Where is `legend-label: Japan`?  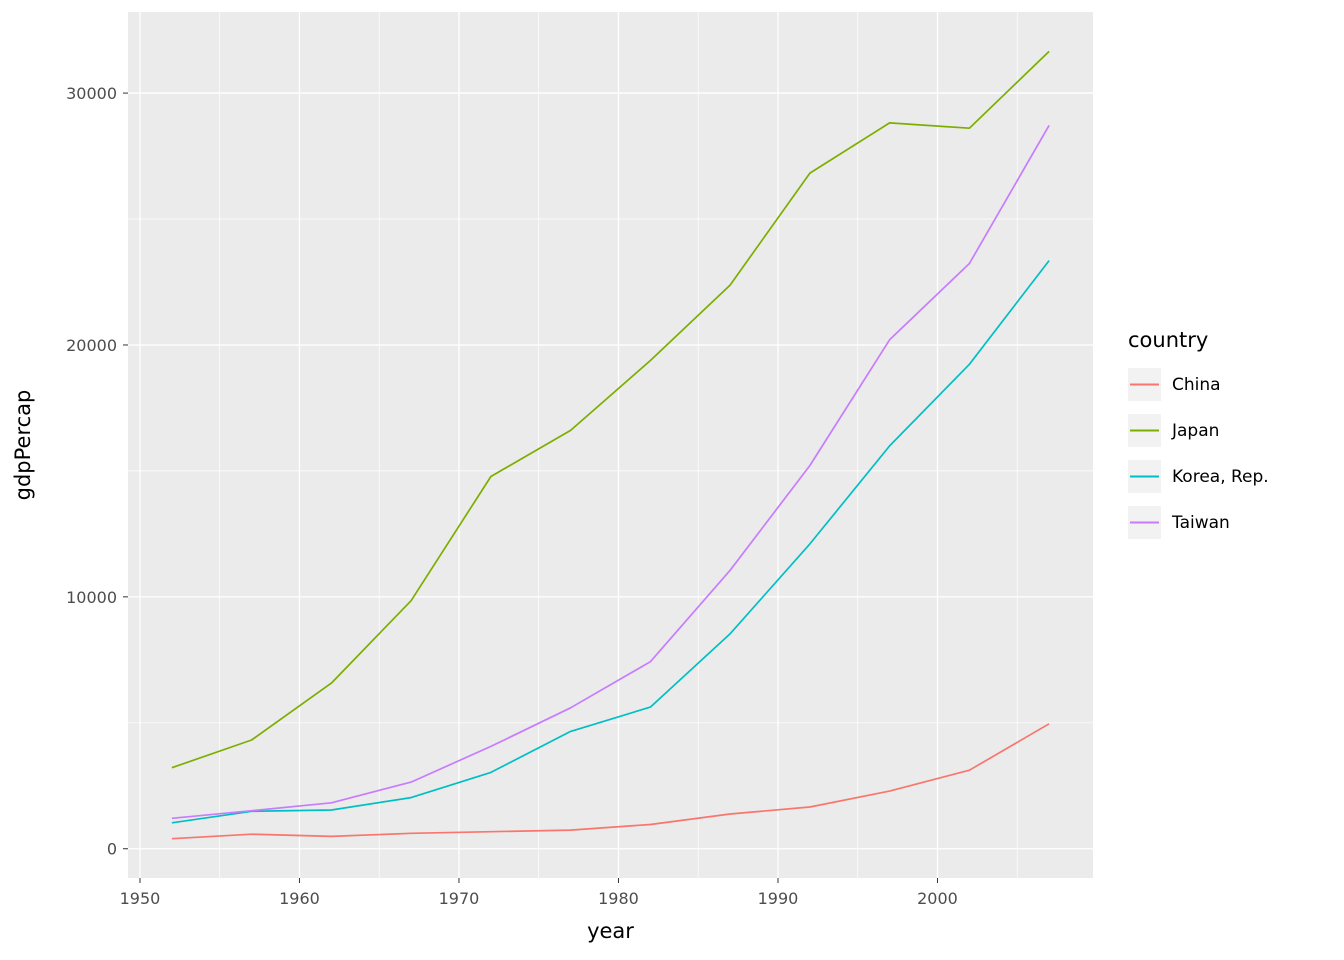 legend-label: Japan is located at coordinates (1196, 430).